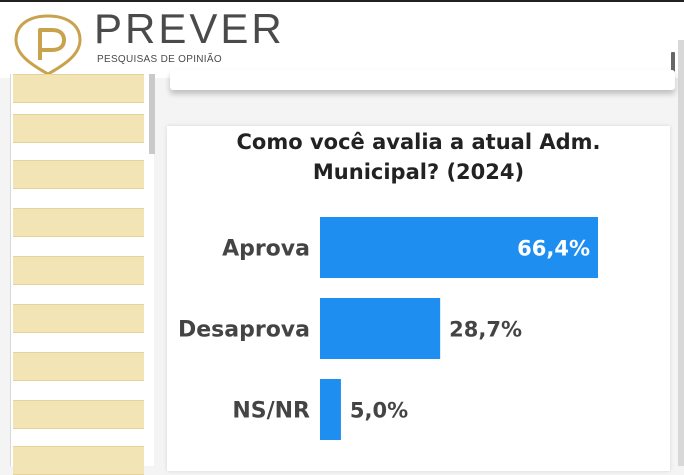  I want to click on top-border, so click(342, 1).